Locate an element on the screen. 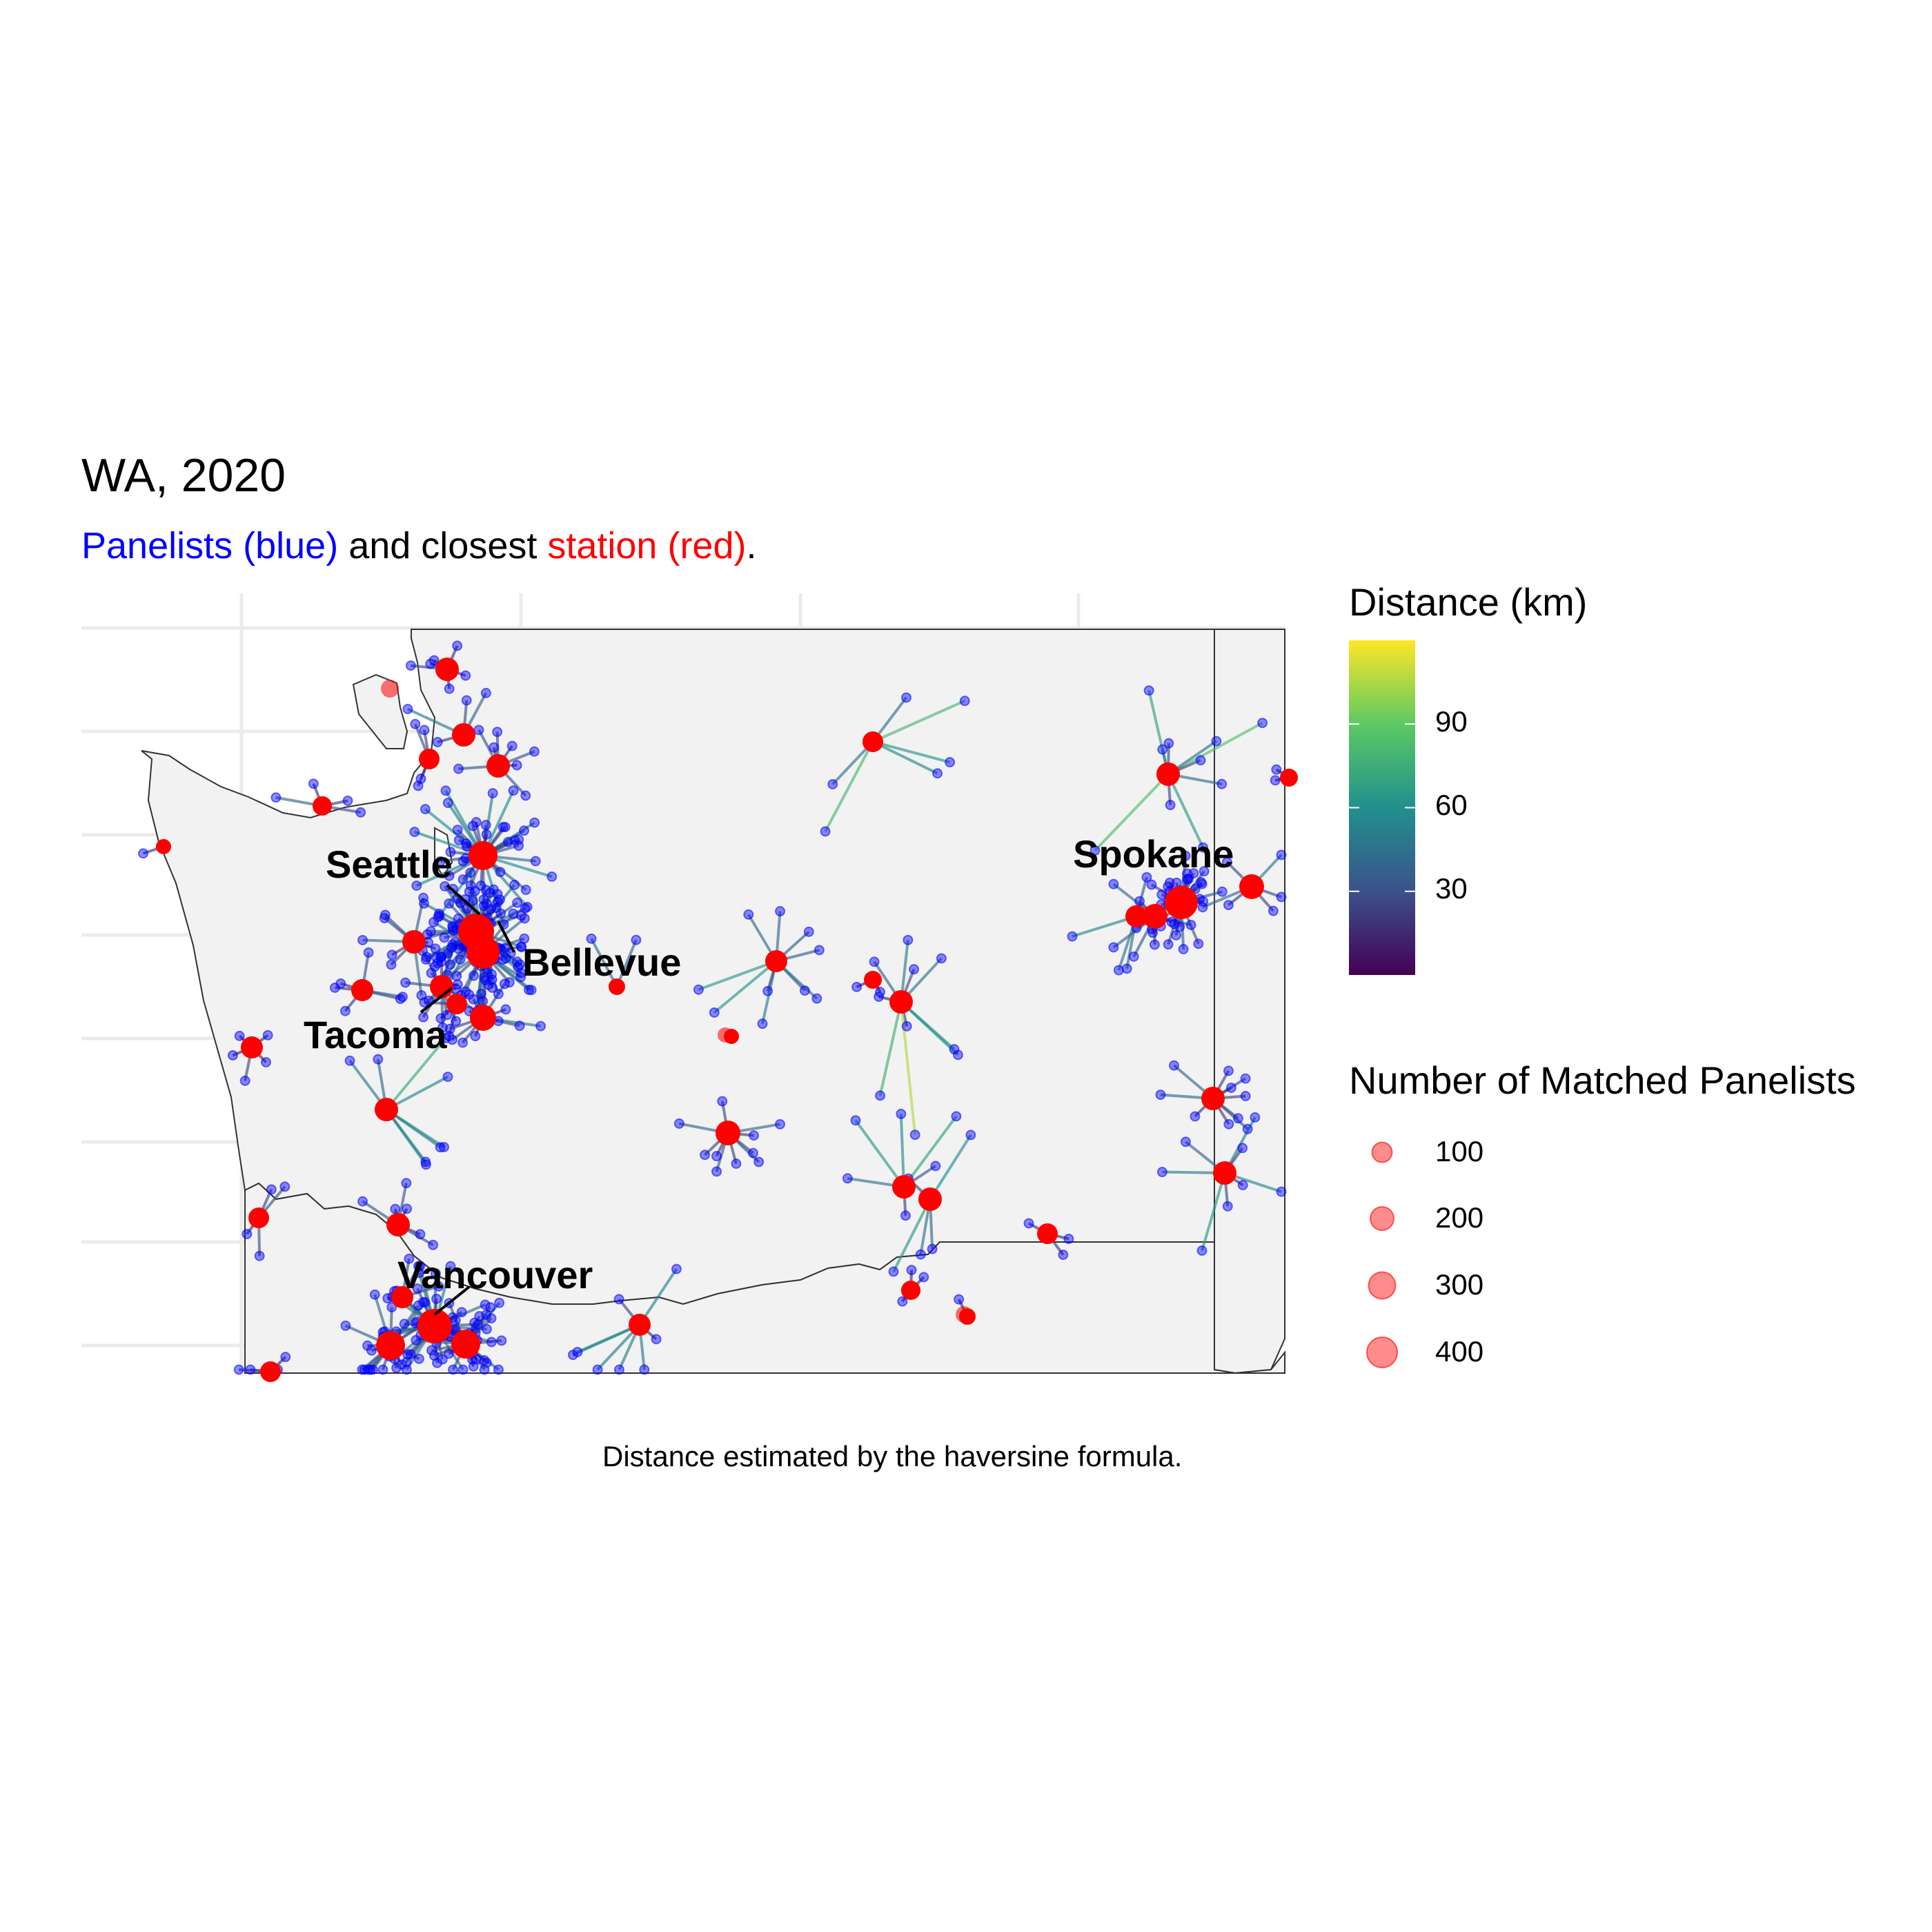  size-legend-300: 300 is located at coordinates (1459, 1284).